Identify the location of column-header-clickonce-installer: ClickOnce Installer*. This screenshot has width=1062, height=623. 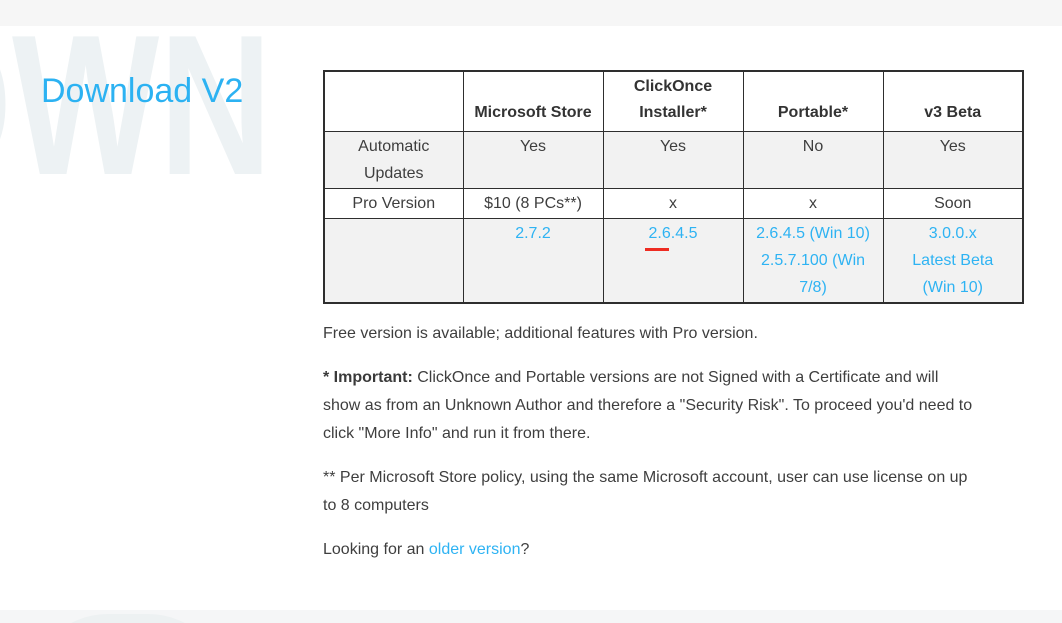
(673, 101).